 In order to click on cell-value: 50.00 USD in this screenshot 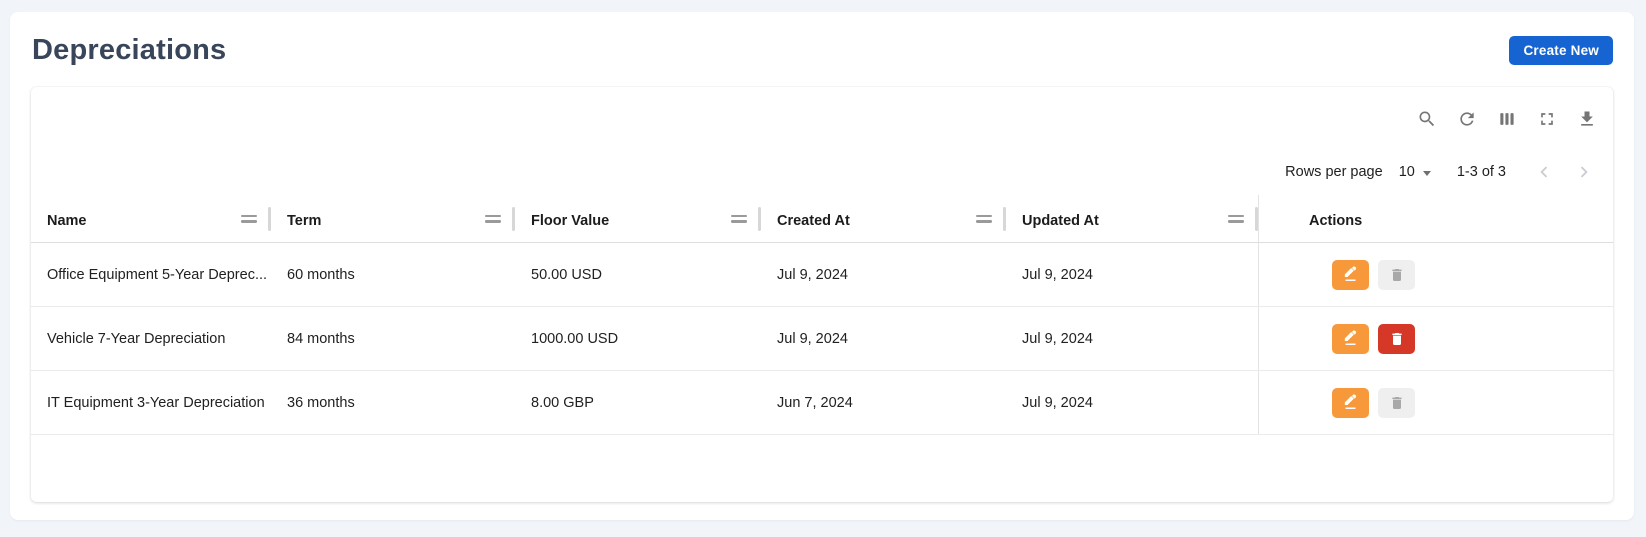, I will do `click(566, 274)`.